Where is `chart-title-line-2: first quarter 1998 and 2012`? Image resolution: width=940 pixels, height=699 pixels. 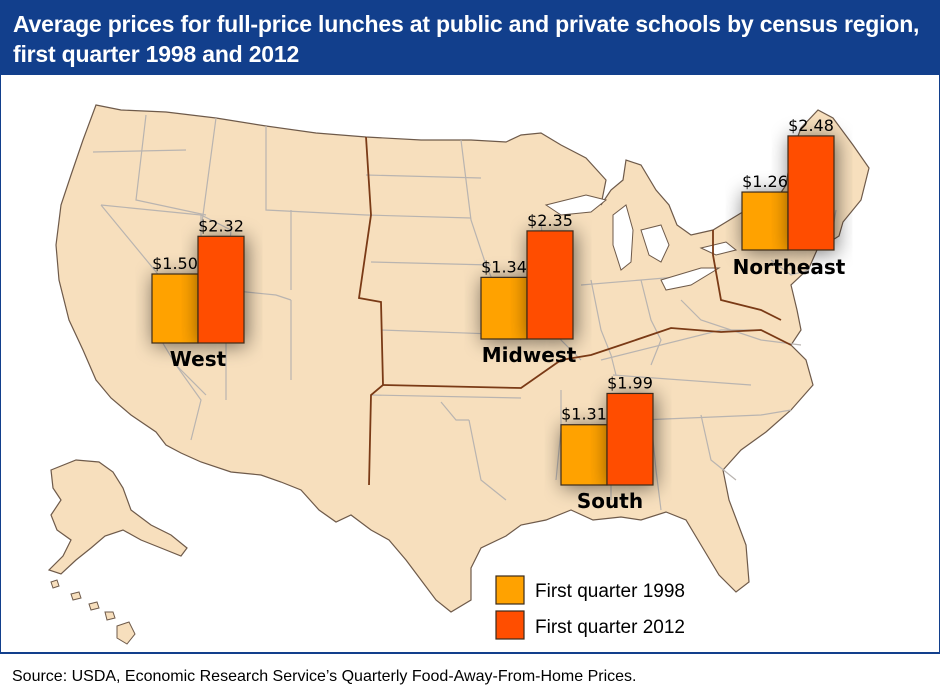
chart-title-line-2: first quarter 1998 and 2012 is located at coordinates (156, 54).